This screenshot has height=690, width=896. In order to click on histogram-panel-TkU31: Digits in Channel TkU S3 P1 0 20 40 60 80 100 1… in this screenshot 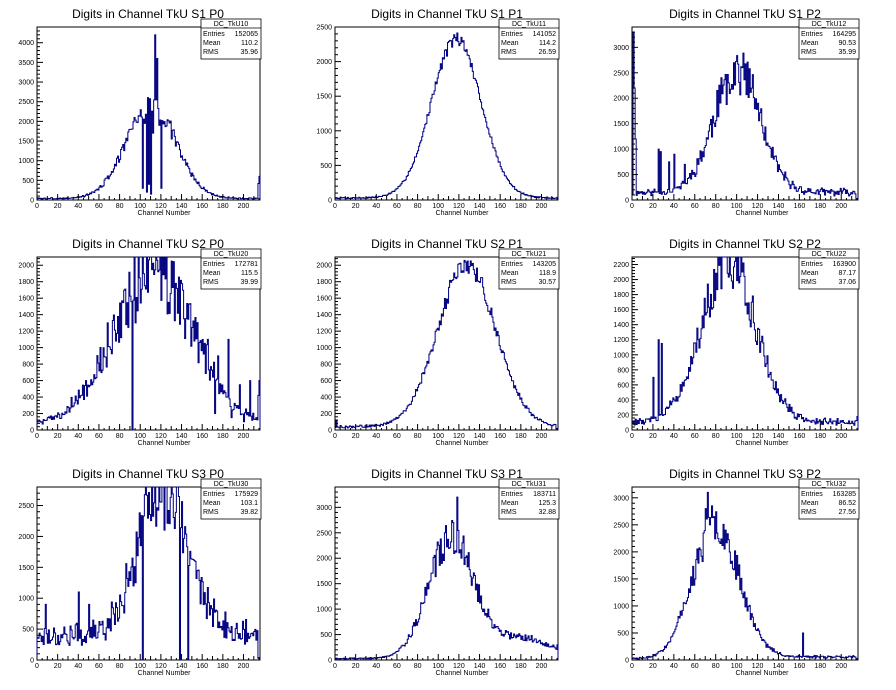, I will do `click(438, 572)`.